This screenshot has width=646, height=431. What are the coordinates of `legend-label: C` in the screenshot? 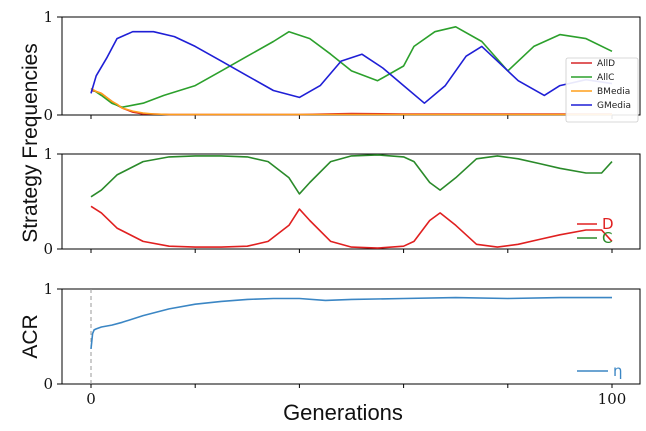 It's located at (607, 238).